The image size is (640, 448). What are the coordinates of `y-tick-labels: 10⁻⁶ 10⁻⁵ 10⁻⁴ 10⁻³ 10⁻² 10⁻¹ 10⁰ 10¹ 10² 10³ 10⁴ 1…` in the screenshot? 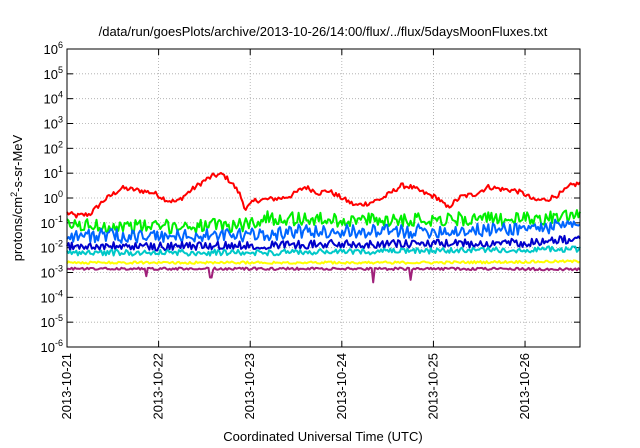 It's located at (52, 197).